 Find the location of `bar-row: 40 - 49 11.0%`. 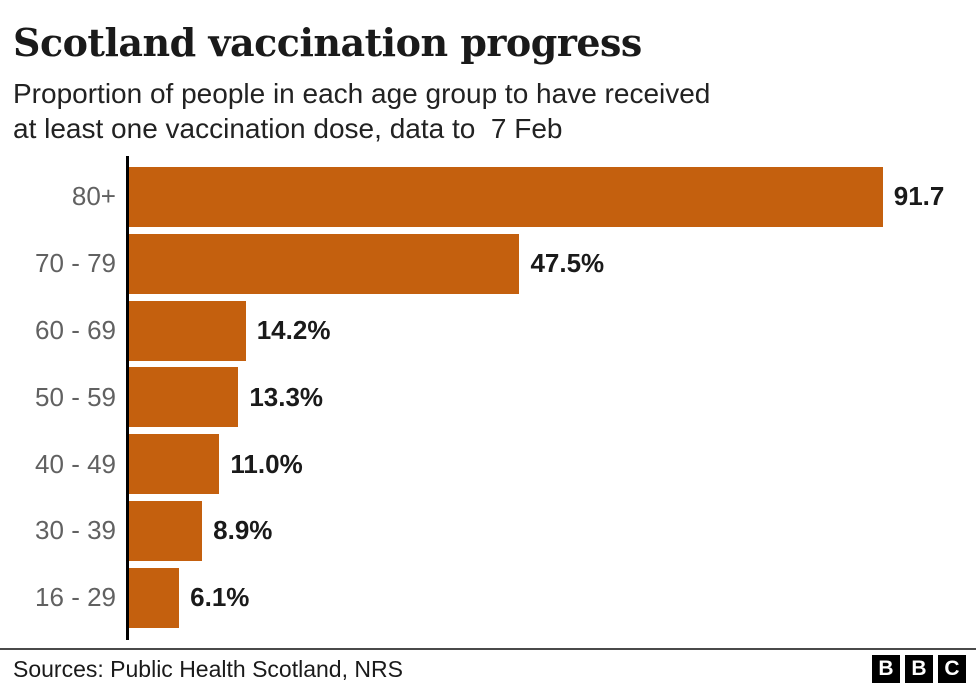

bar-row: 40 - 49 11.0% is located at coordinates (488, 464).